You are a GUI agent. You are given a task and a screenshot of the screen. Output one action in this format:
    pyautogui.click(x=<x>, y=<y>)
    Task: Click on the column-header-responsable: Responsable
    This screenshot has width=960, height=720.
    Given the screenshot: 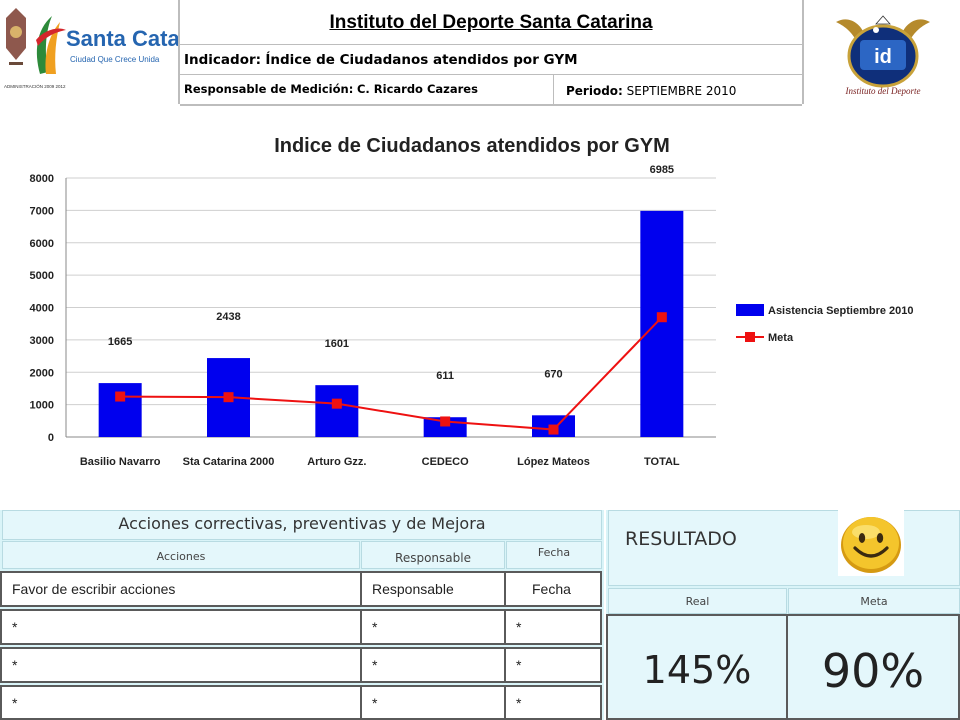 What is the action you would take?
    pyautogui.click(x=433, y=558)
    